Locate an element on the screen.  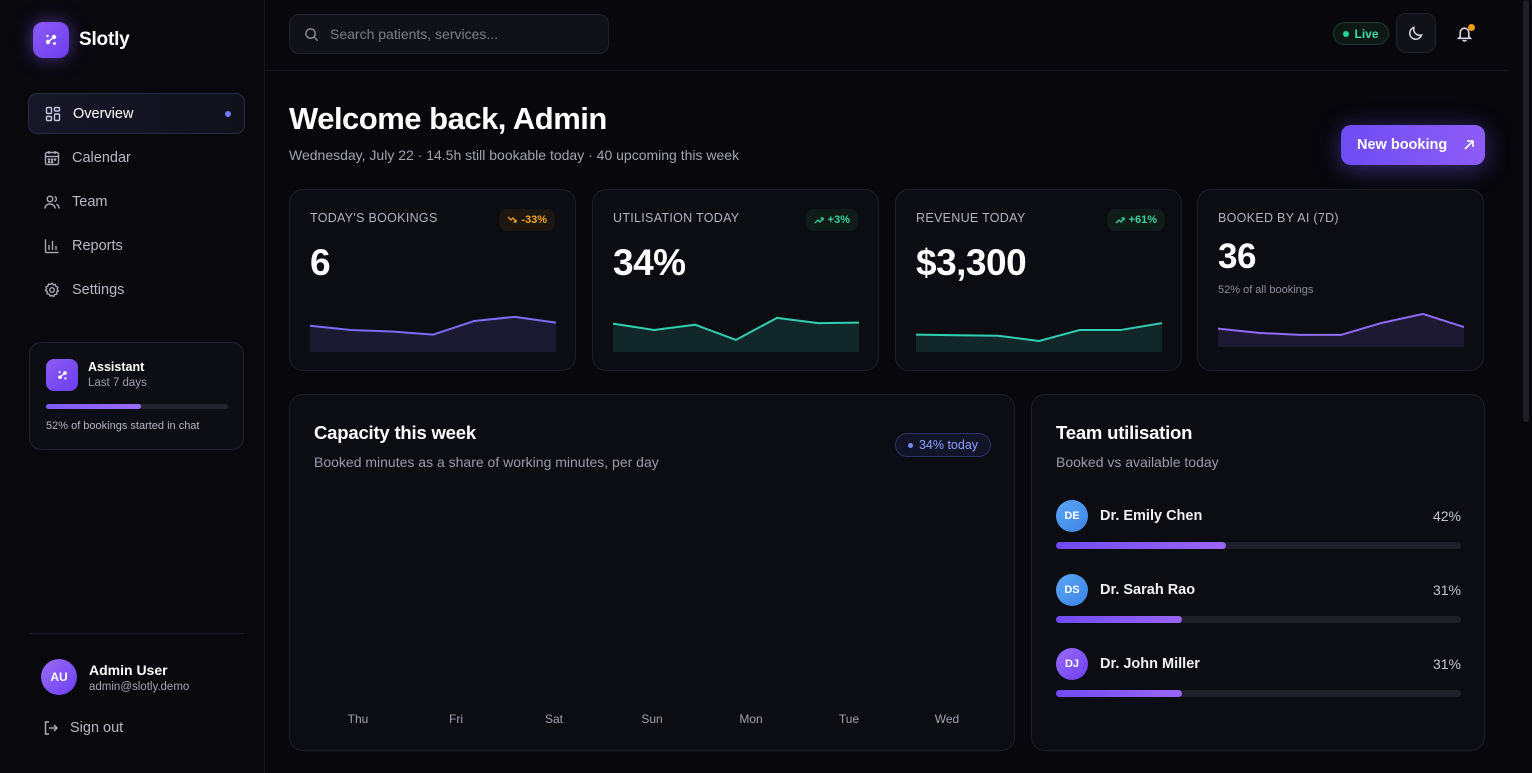
sidebar-item-team: Team is located at coordinates (136, 201).